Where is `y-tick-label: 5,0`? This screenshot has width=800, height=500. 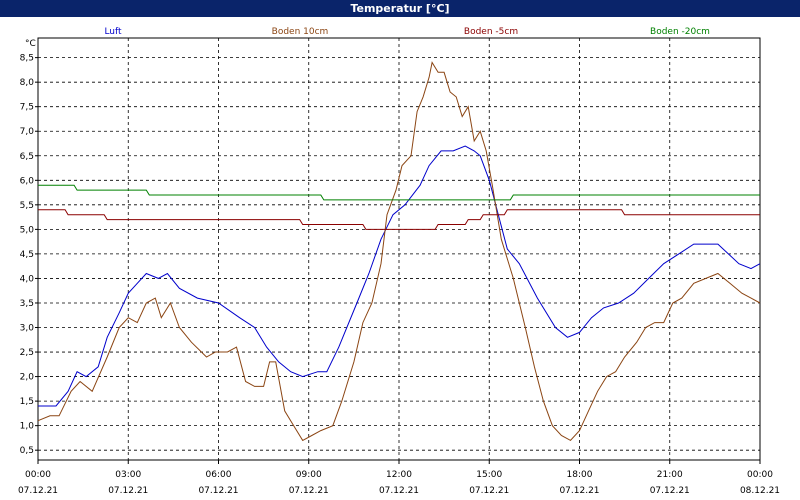
y-tick-label: 5,0 is located at coordinates (27, 230).